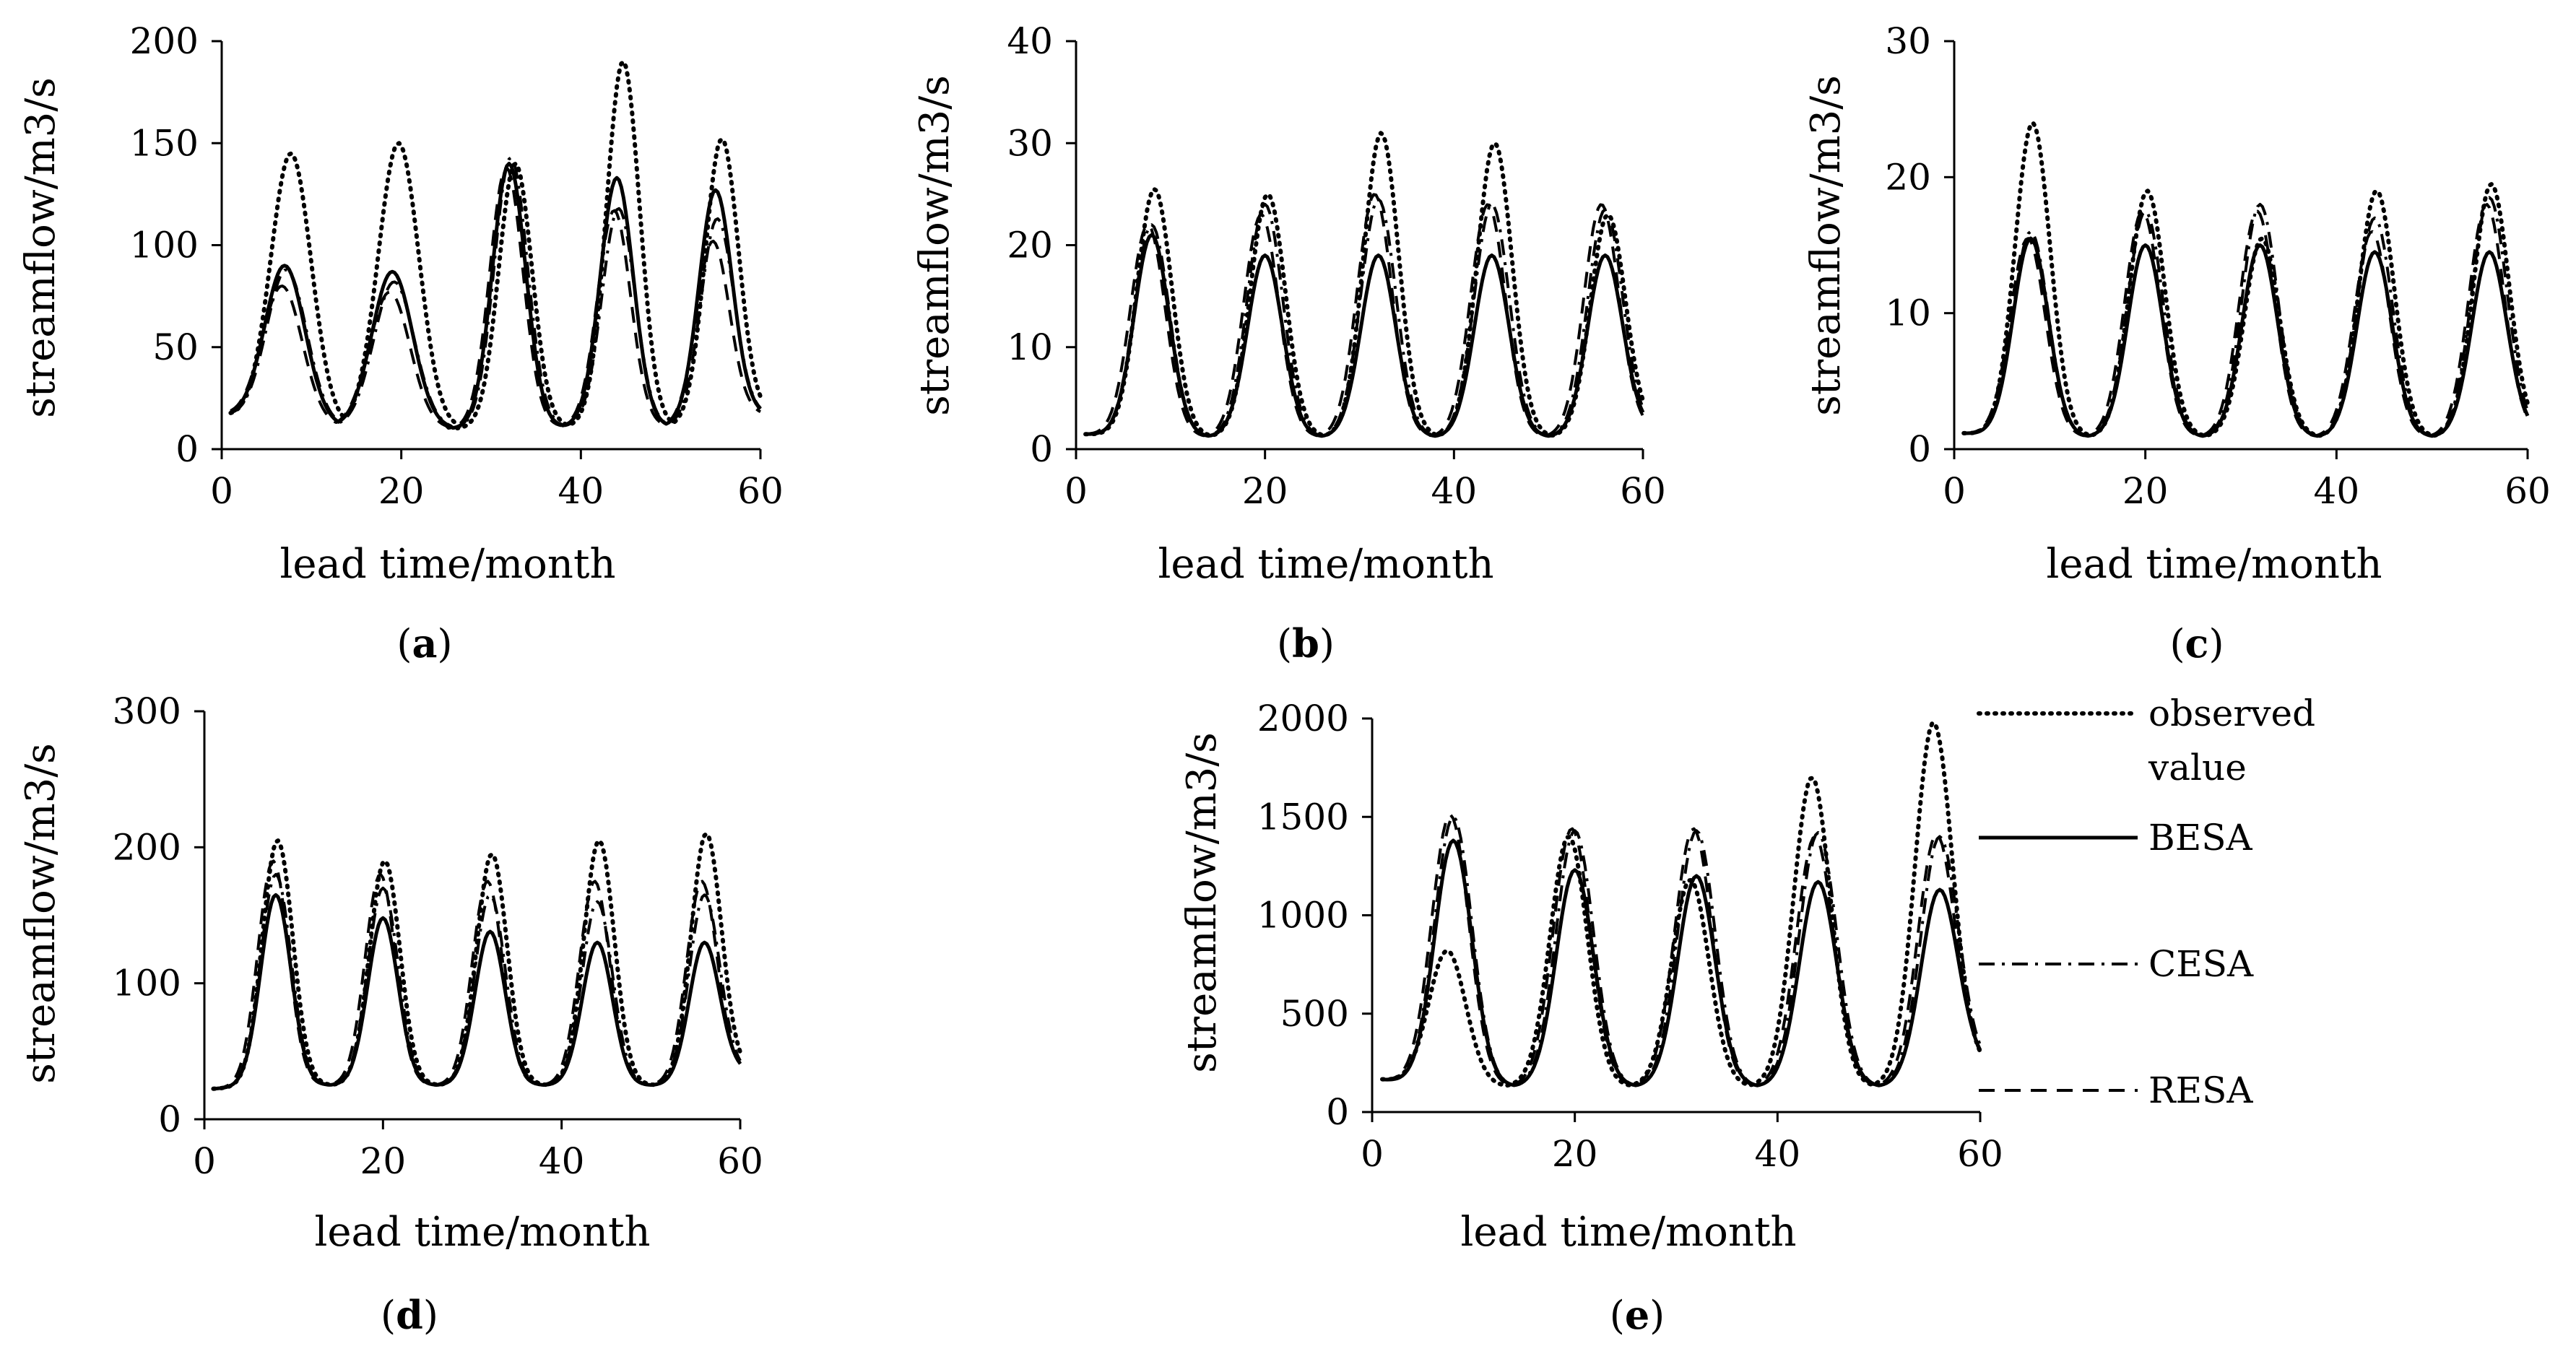 This screenshot has width=2576, height=1359. Describe the element at coordinates (2197, 768) in the screenshot. I see `legend-label-observed-line2: value` at that location.